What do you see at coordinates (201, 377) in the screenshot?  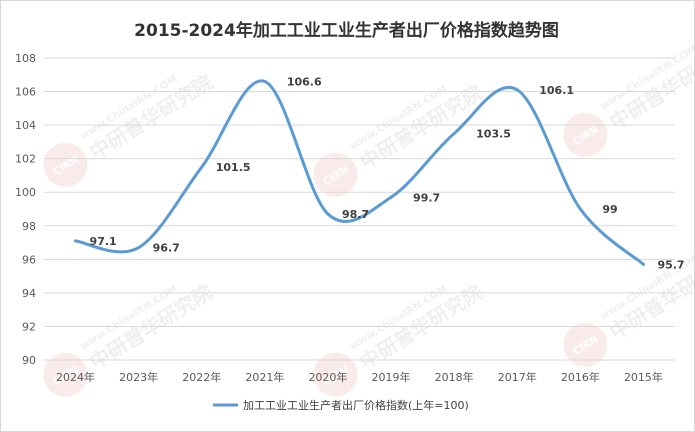 I see `x-tick-label: 2022年` at bounding box center [201, 377].